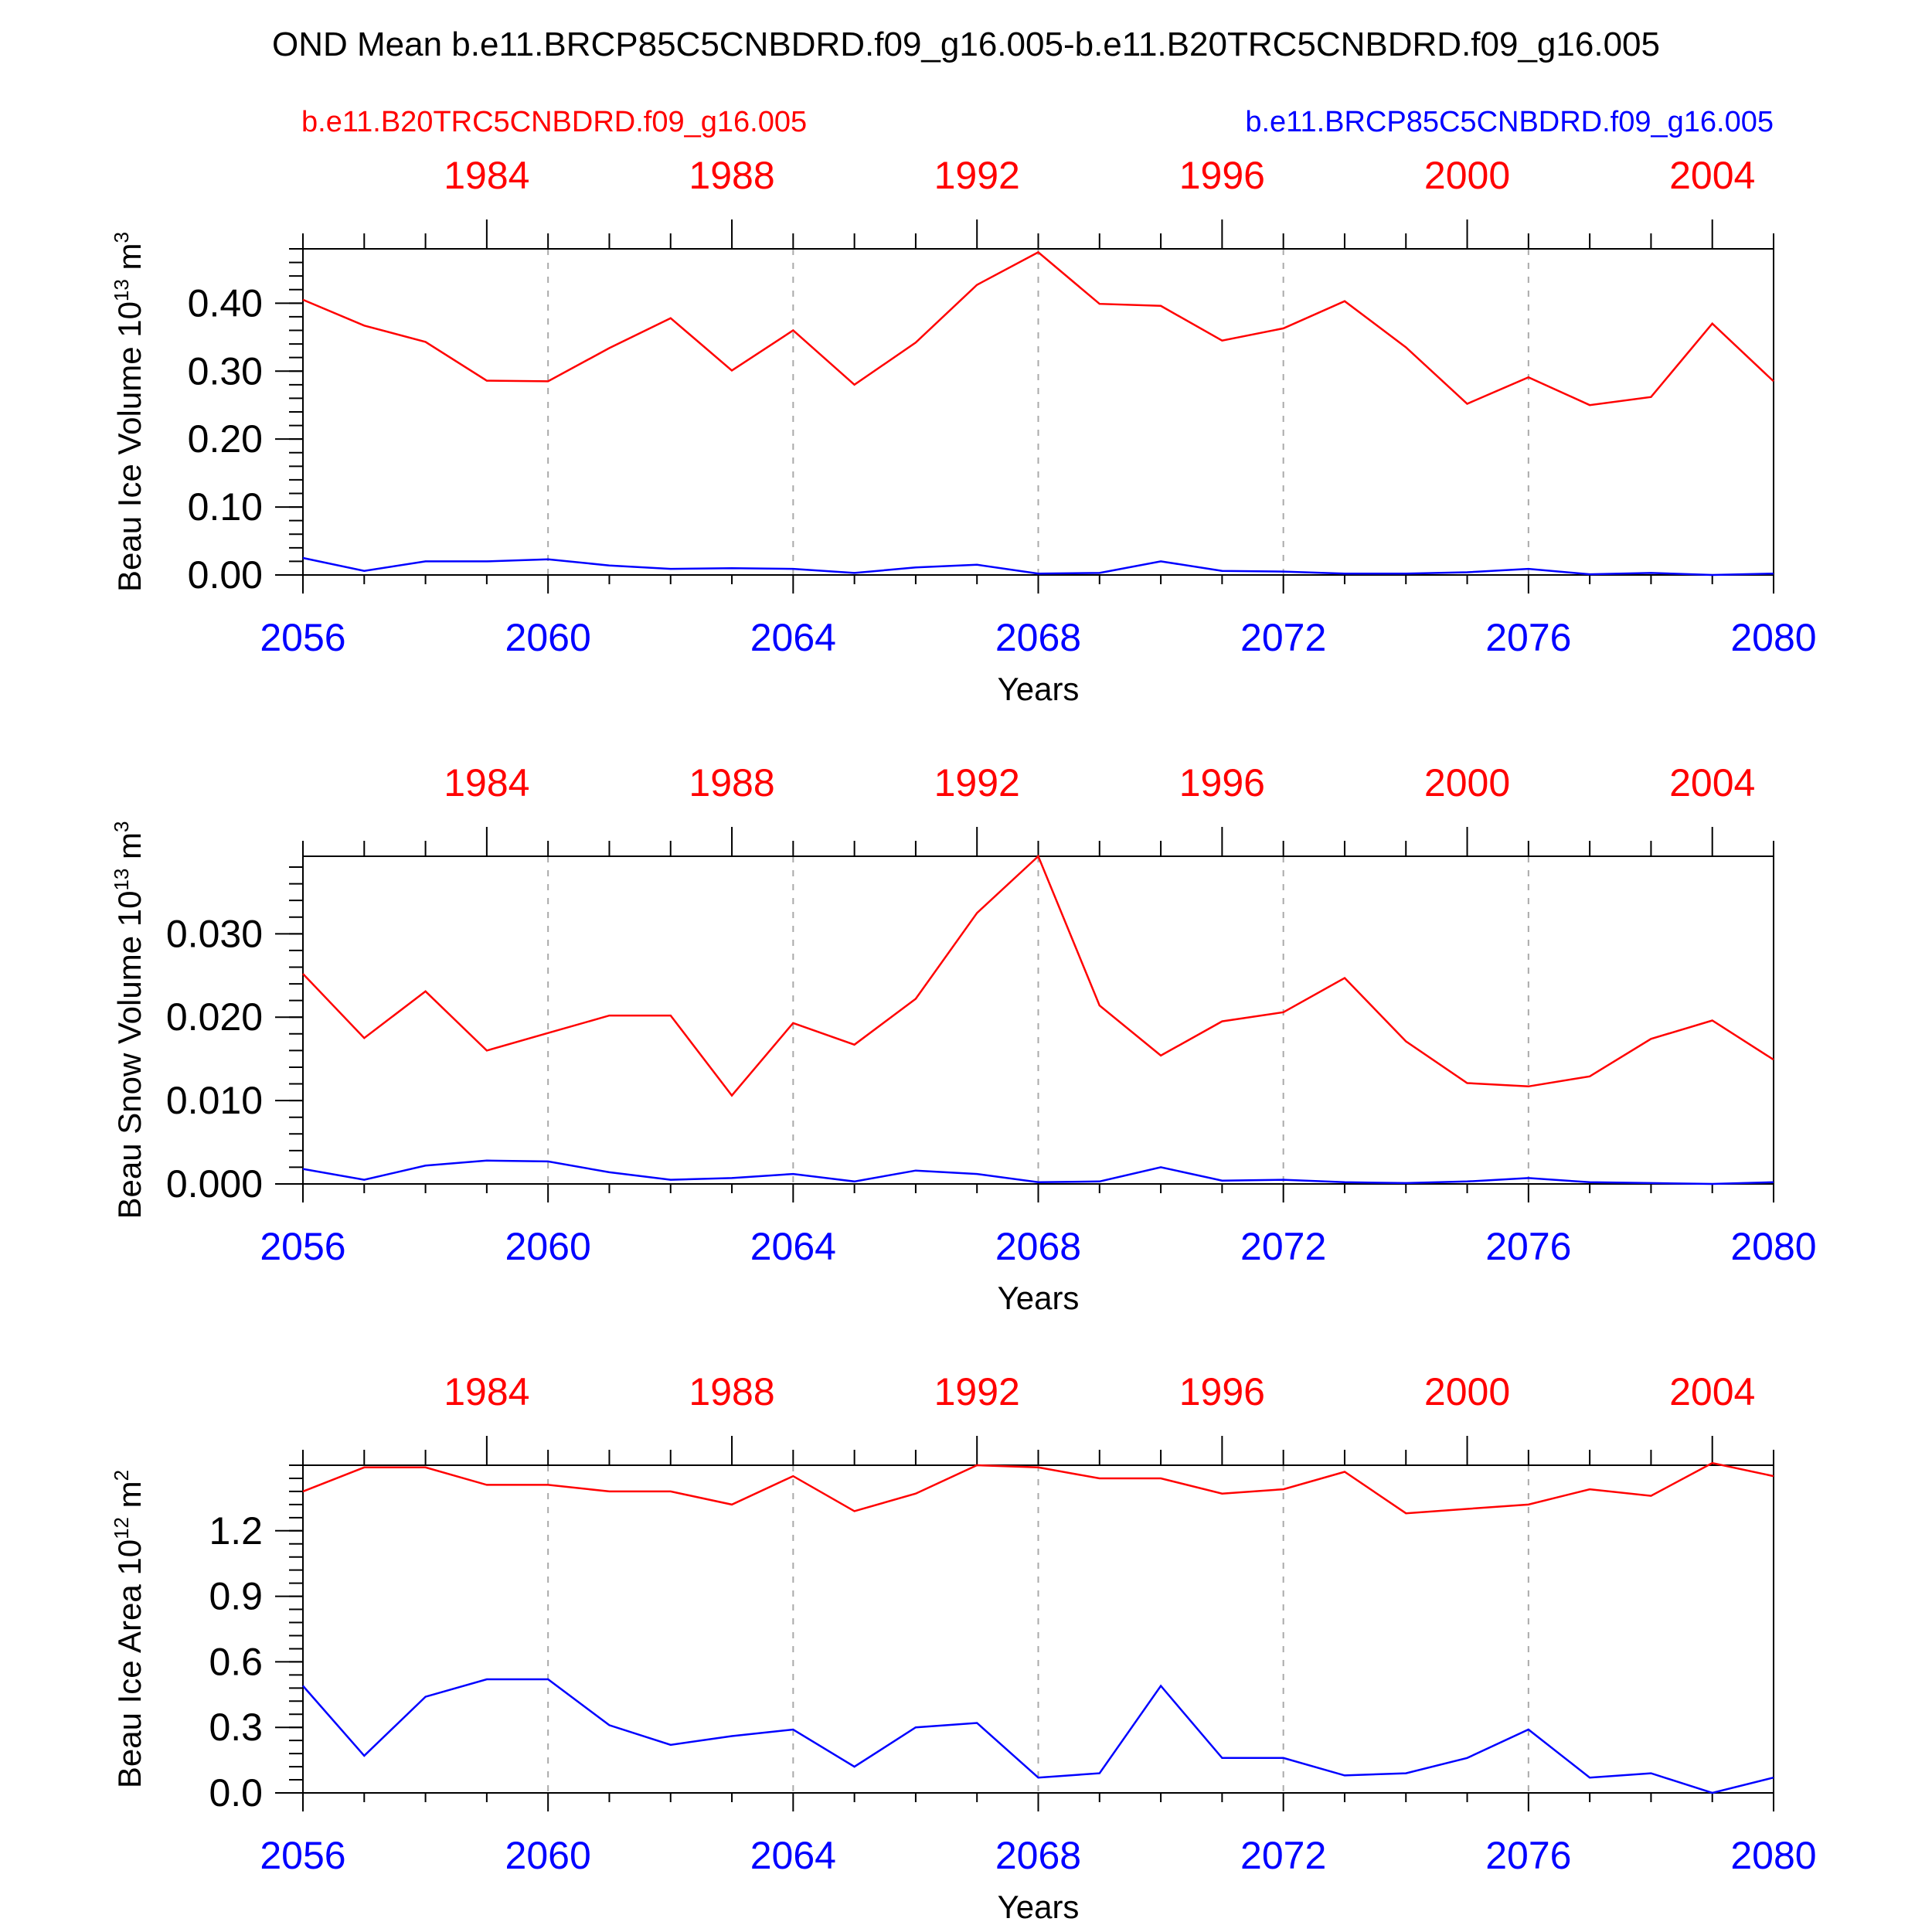  What do you see at coordinates (236, 1531) in the screenshot?
I see `y-tick-label: 1.2` at bounding box center [236, 1531].